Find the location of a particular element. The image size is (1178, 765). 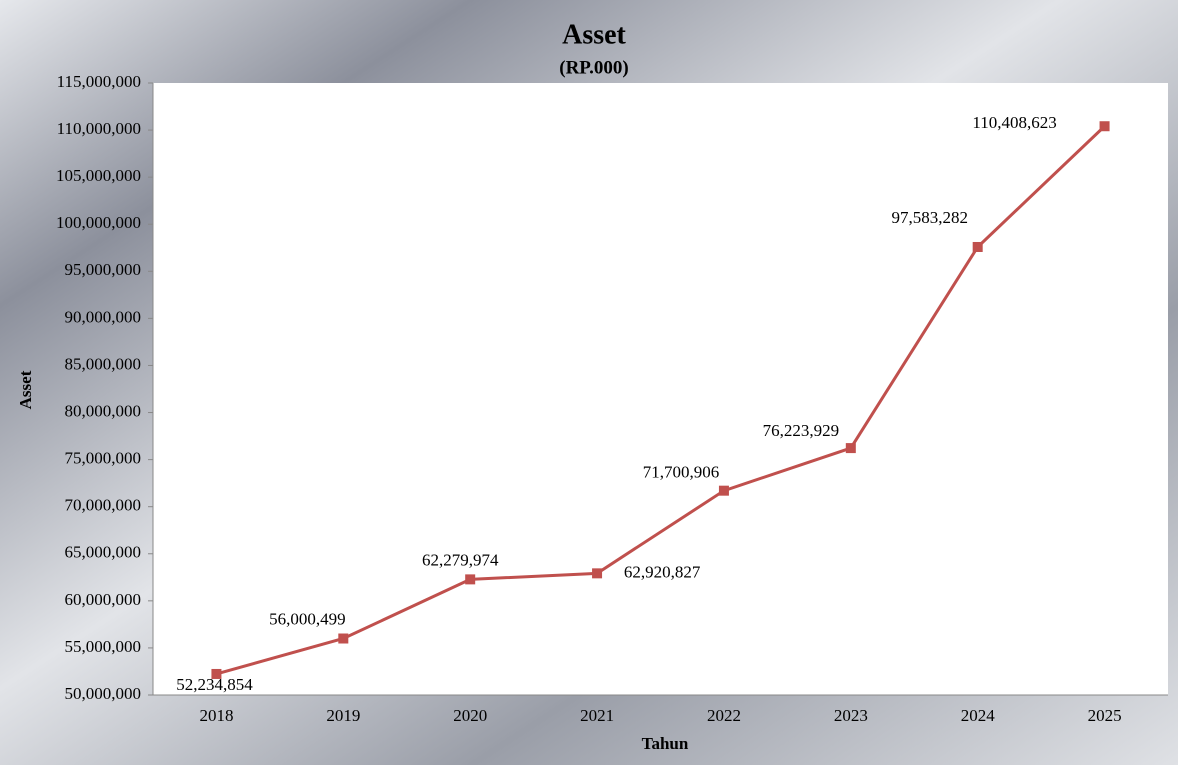

y-tick-label: 95,000,000 is located at coordinates (103, 269).